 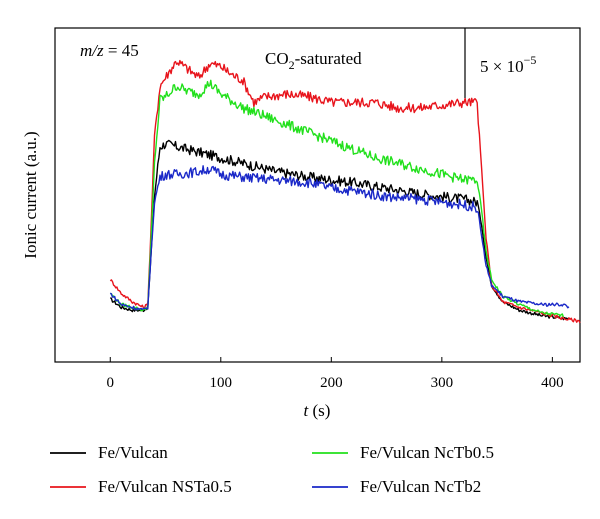 I want to click on legend-label: Fe/Vulcan, so click(x=133, y=452).